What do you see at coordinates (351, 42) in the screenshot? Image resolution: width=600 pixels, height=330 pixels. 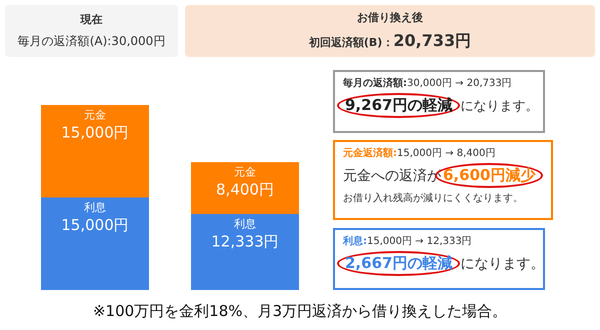 I see `text: 初回返済額(B)：` at bounding box center [351, 42].